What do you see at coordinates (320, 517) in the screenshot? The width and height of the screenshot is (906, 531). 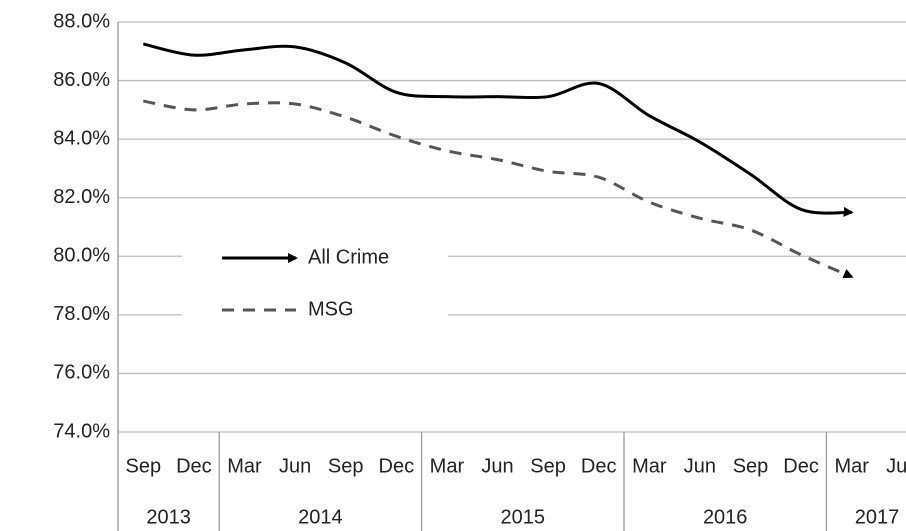 I see `x-group-label: 2014` at bounding box center [320, 517].